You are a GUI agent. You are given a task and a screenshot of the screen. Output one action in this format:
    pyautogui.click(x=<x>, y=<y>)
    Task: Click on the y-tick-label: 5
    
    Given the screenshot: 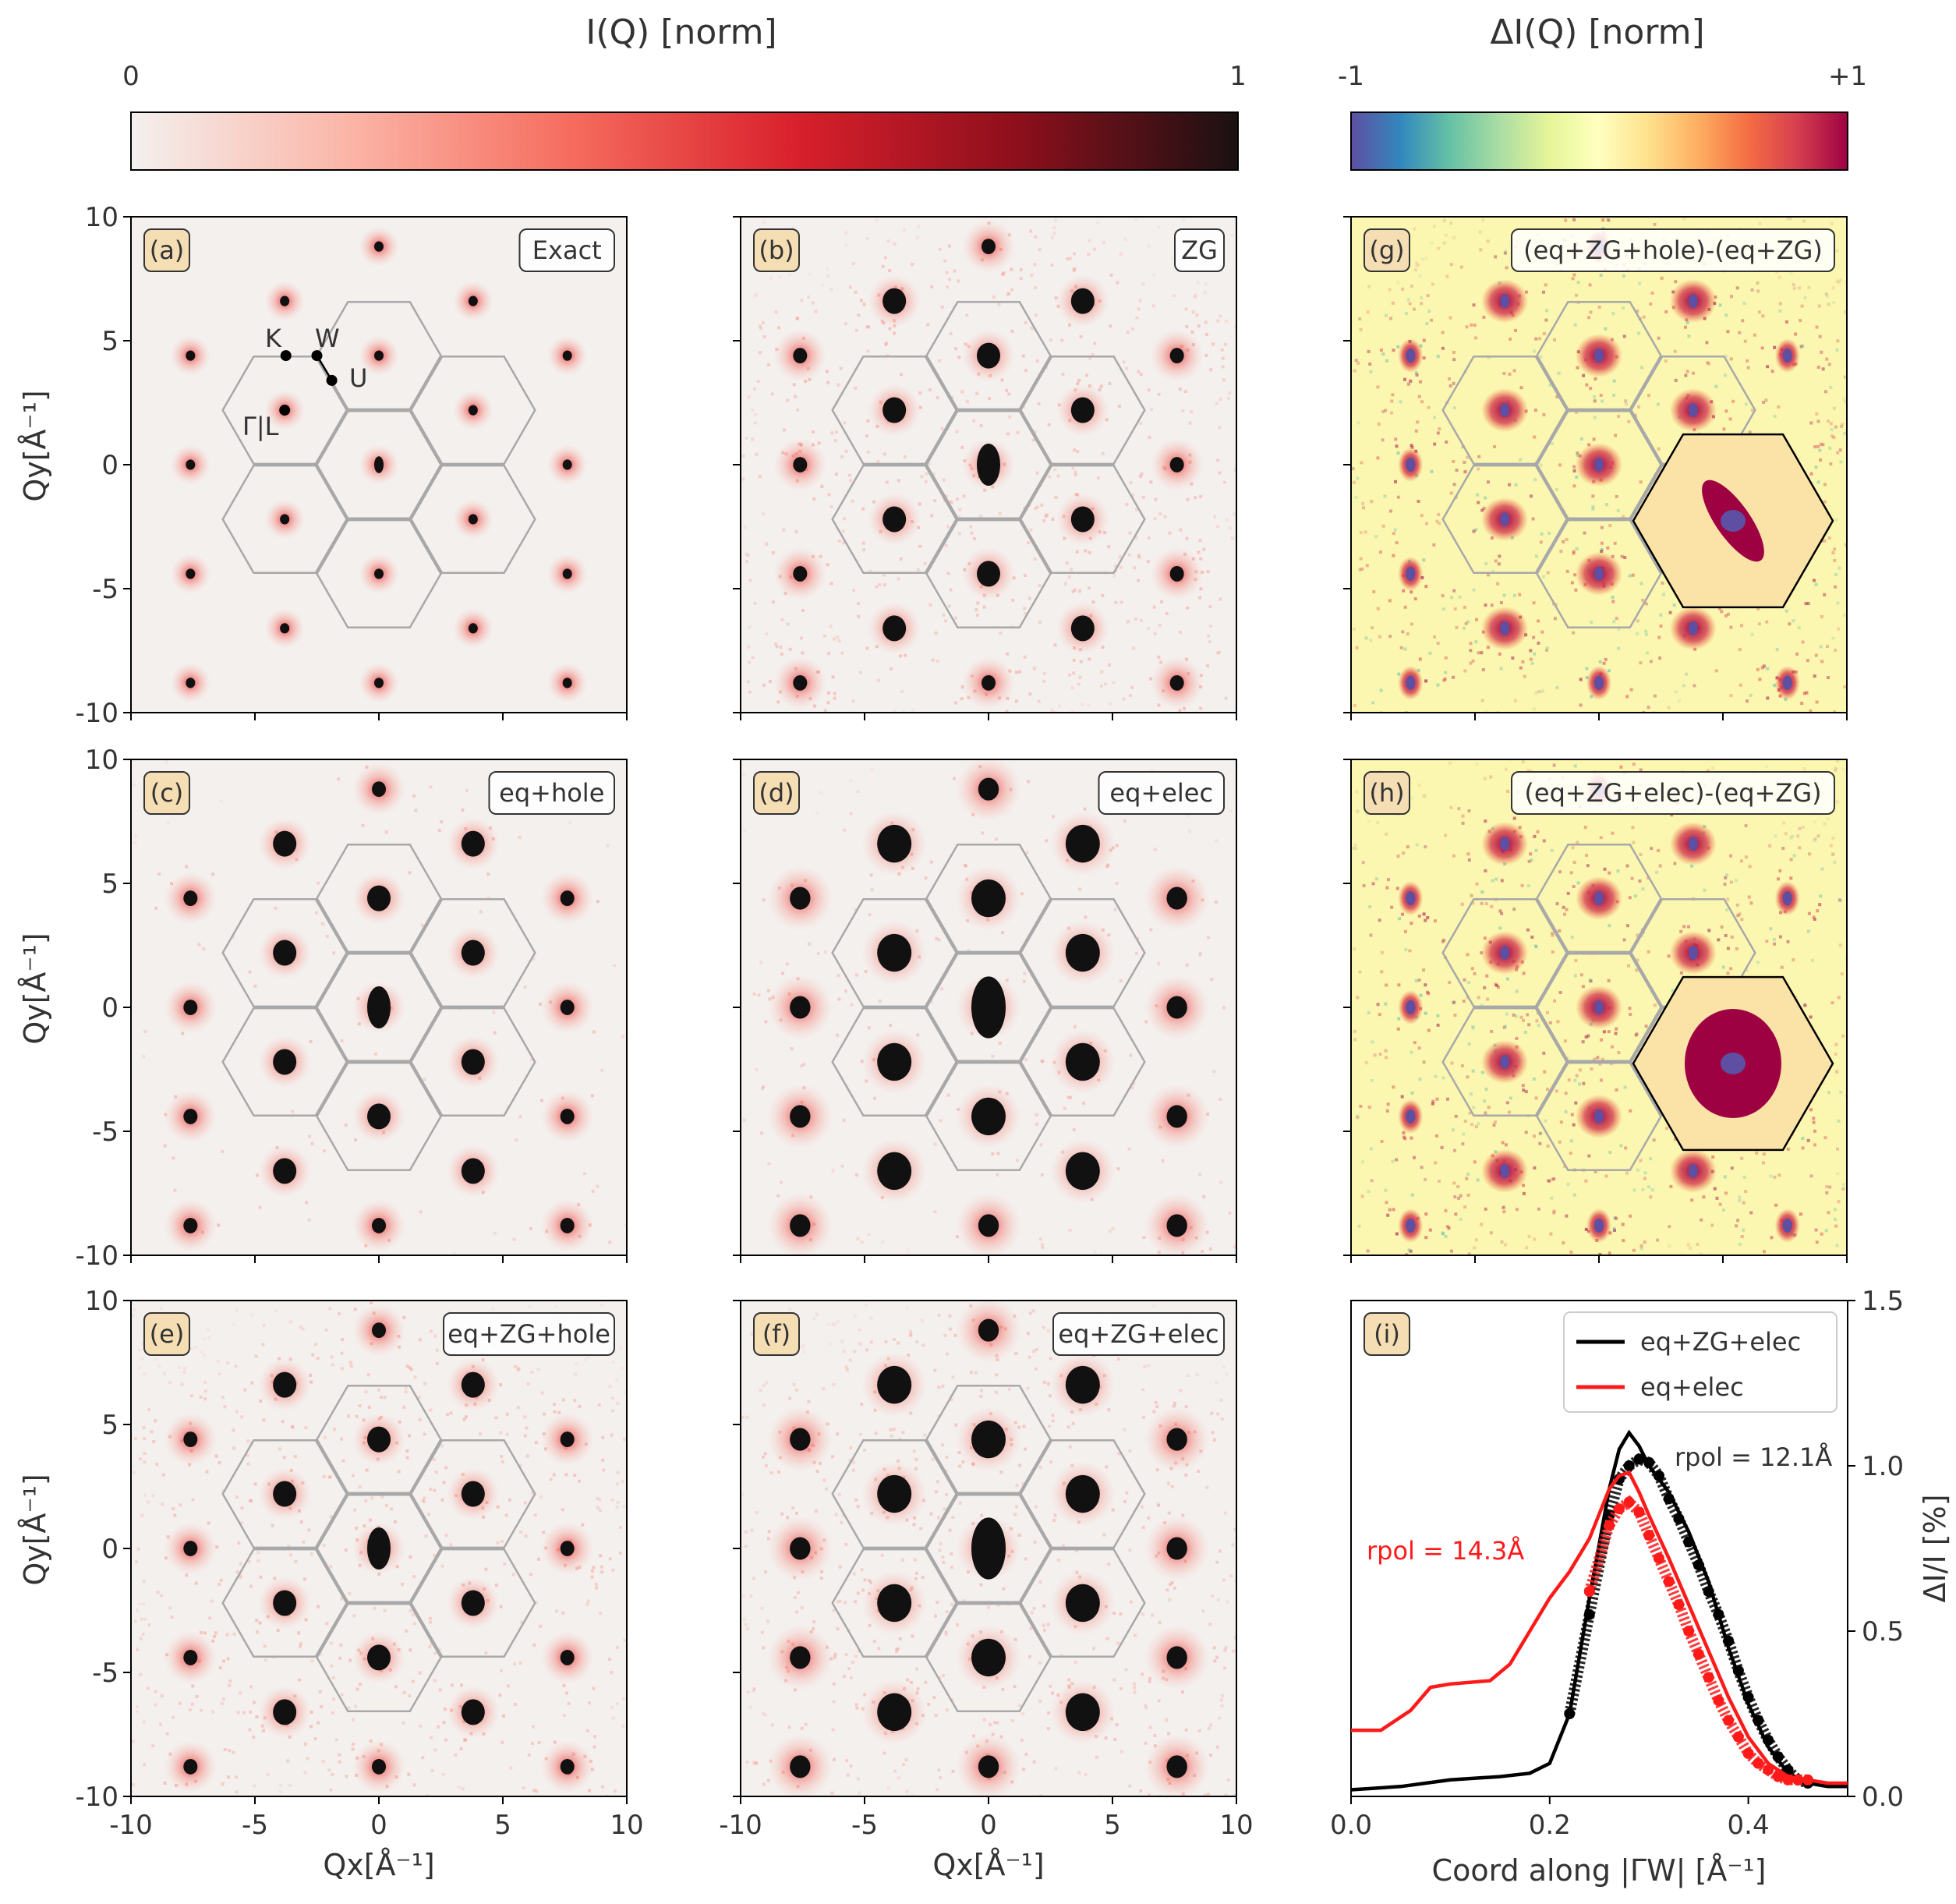 What is the action you would take?
    pyautogui.click(x=109, y=1425)
    